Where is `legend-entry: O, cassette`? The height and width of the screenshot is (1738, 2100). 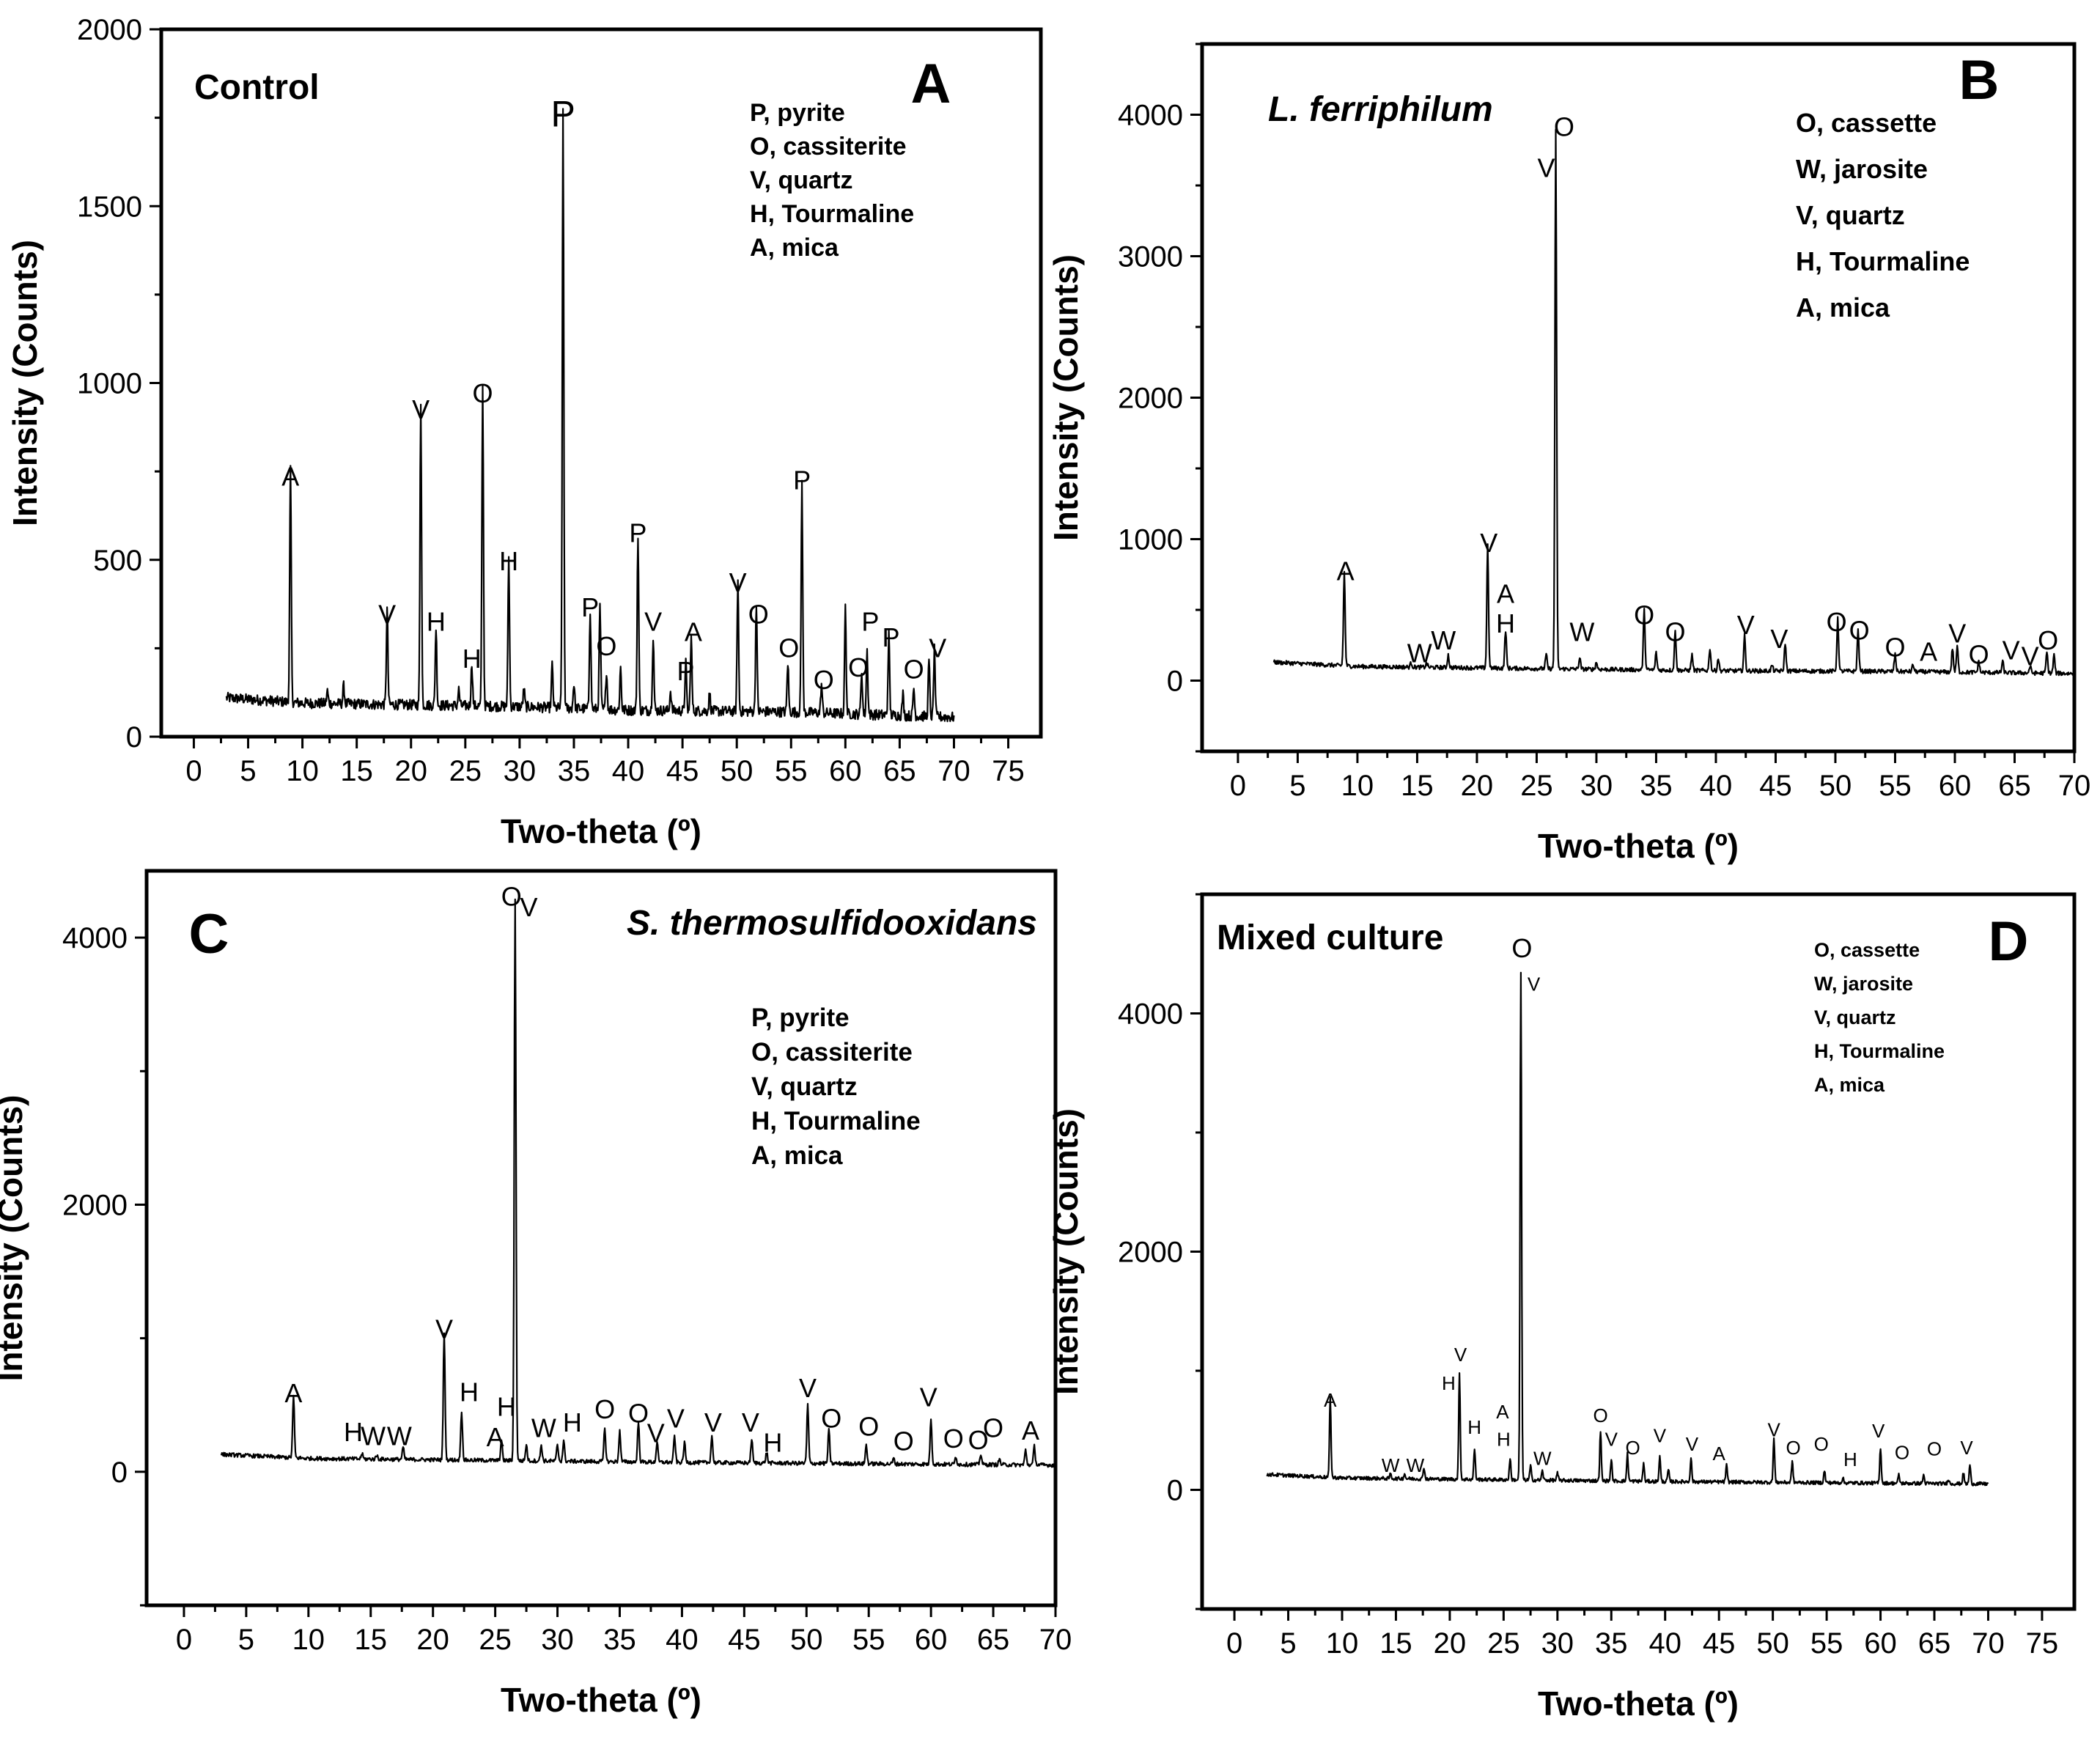 legend-entry: O, cassette is located at coordinates (1866, 123).